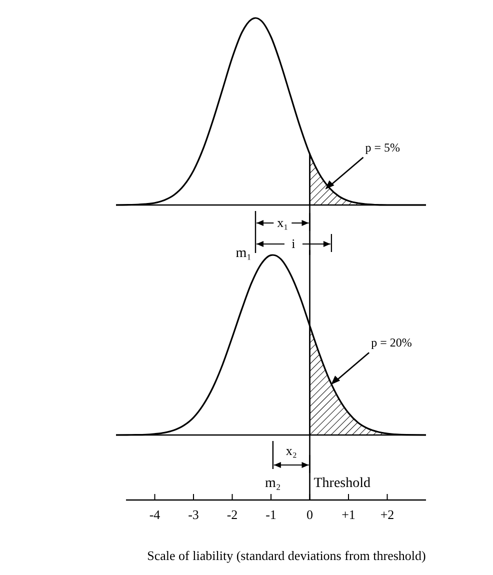 This screenshot has width=493, height=575. Describe the element at coordinates (382, 147) in the screenshot. I see `annotation: p = 5%` at that location.